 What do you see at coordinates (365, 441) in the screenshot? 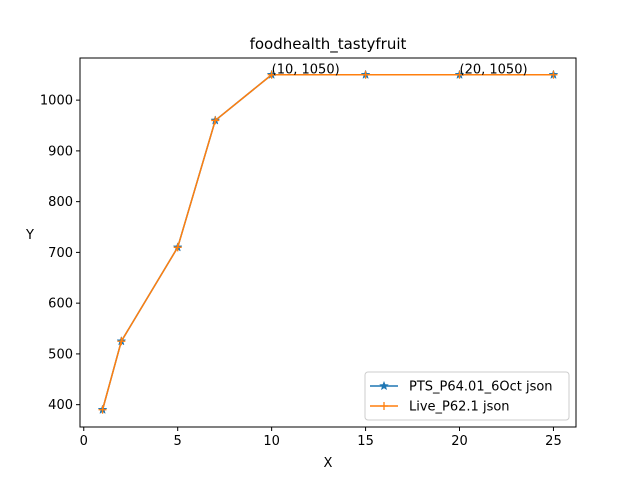
I see `x-tick-label: 15` at bounding box center [365, 441].